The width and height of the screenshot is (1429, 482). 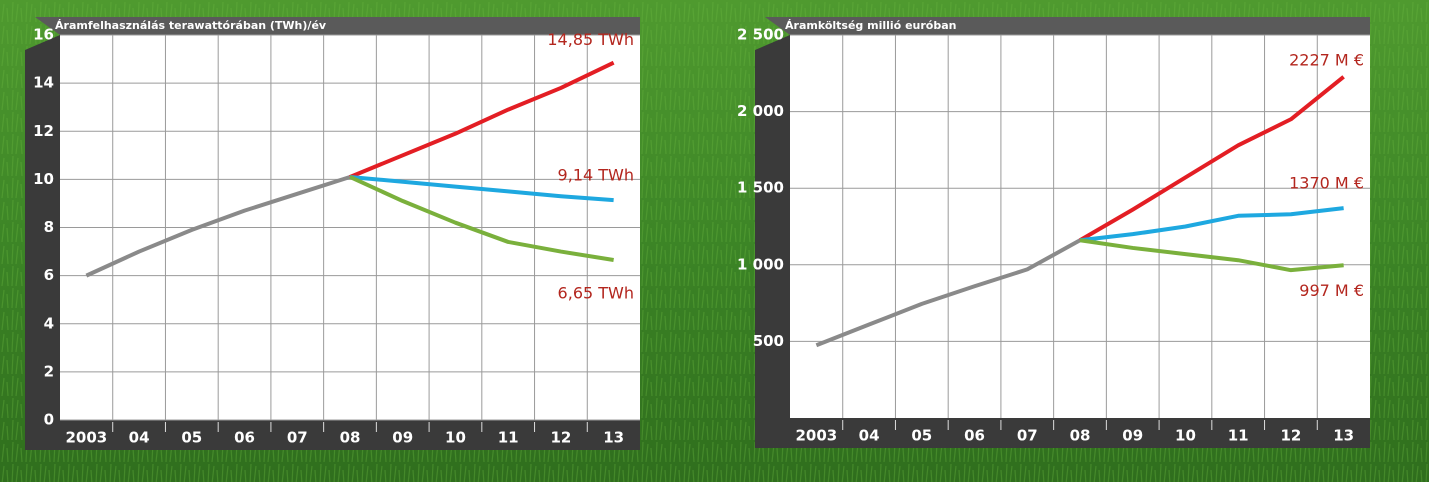 I want to click on y-tick-label: 14, so click(x=43, y=83).